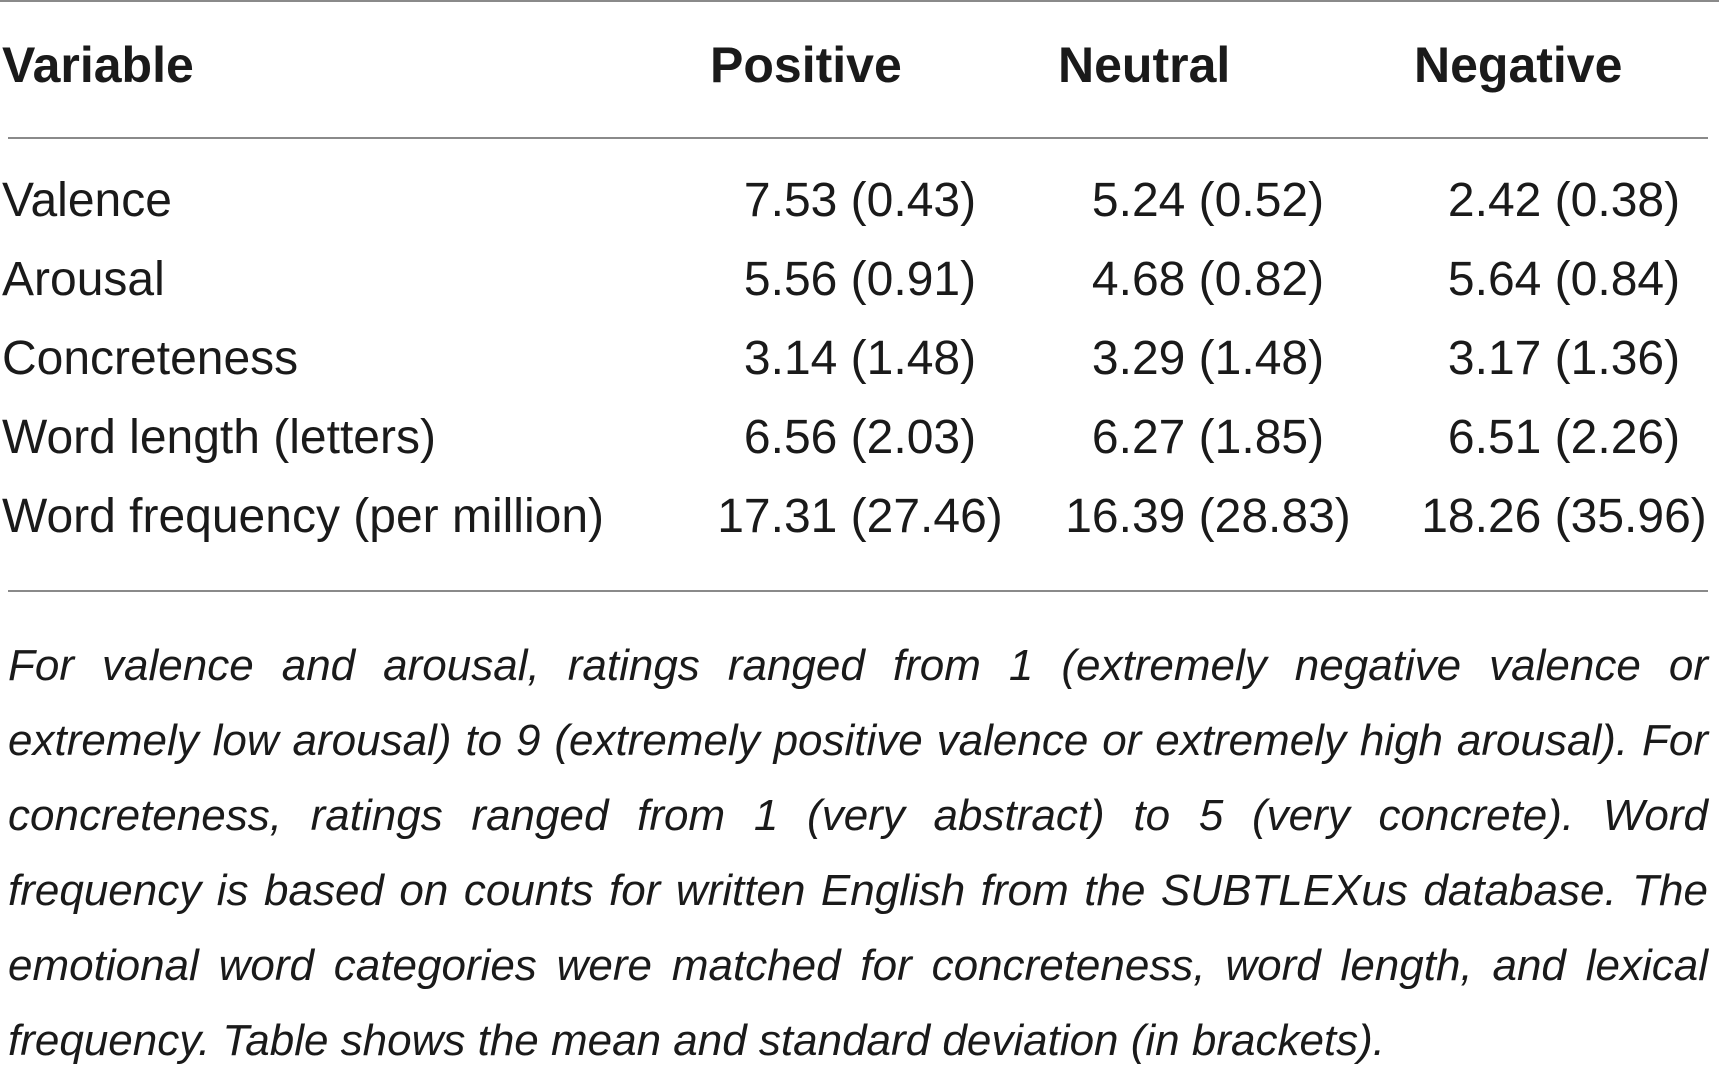 The height and width of the screenshot is (1078, 1719). I want to click on cell-valence-neutral: 5.24 (0.52), so click(1208, 200).